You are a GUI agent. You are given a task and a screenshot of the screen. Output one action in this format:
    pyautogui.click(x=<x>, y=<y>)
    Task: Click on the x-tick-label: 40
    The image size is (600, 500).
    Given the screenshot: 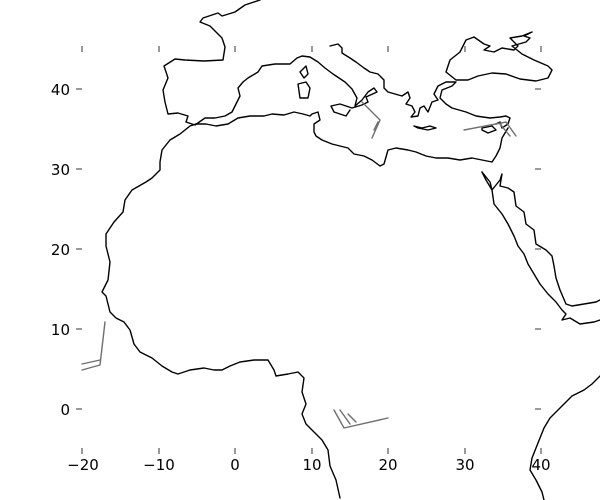 What is the action you would take?
    pyautogui.click(x=540, y=465)
    